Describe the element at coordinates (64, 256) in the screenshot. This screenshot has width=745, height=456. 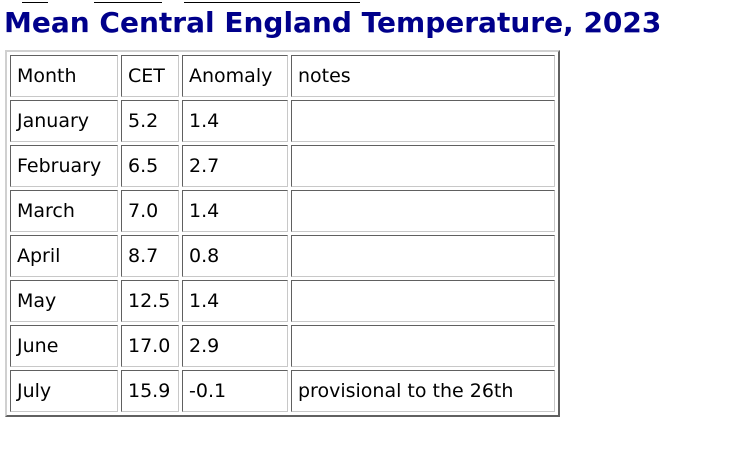
I see `cell-month: April` at that location.